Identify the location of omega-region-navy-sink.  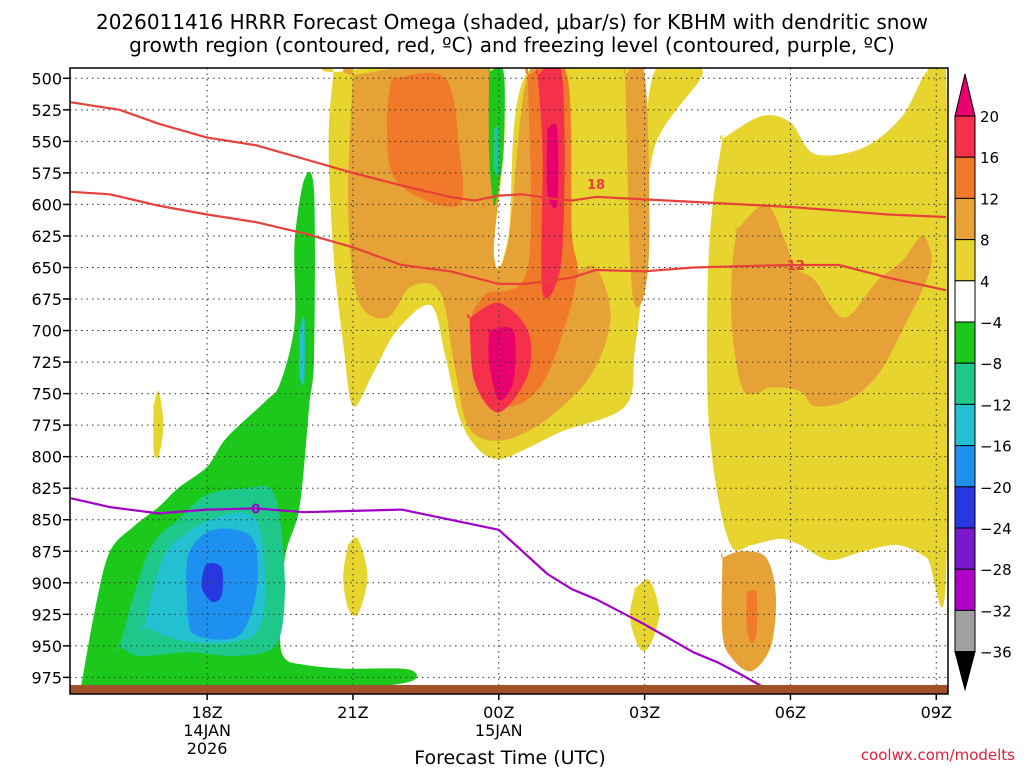
(212, 582).